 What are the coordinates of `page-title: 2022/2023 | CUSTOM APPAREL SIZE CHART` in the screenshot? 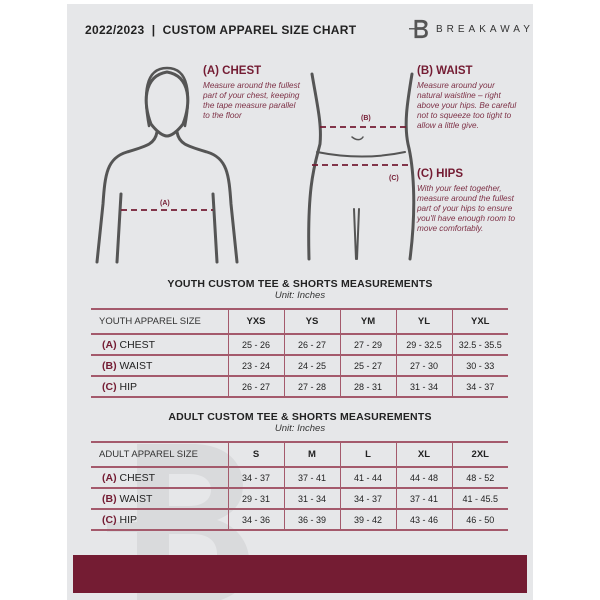 It's located at (221, 30).